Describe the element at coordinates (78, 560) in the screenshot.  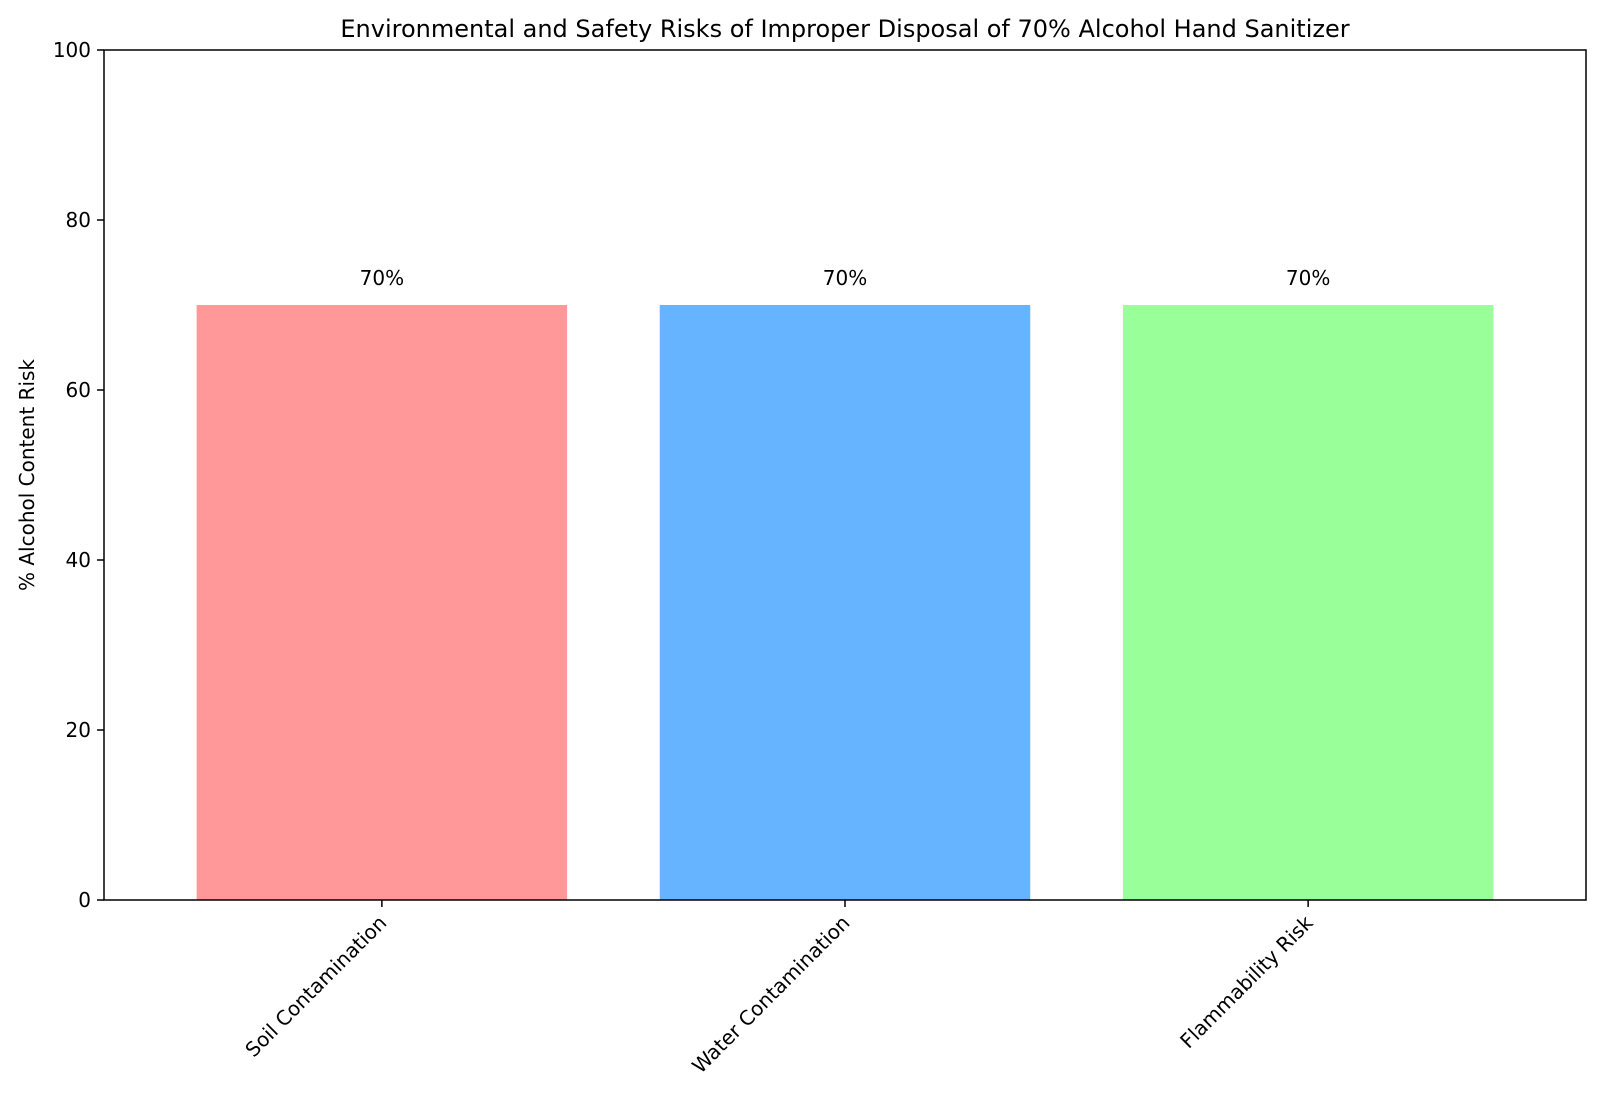
I see `y-tick-label-2: 40` at that location.